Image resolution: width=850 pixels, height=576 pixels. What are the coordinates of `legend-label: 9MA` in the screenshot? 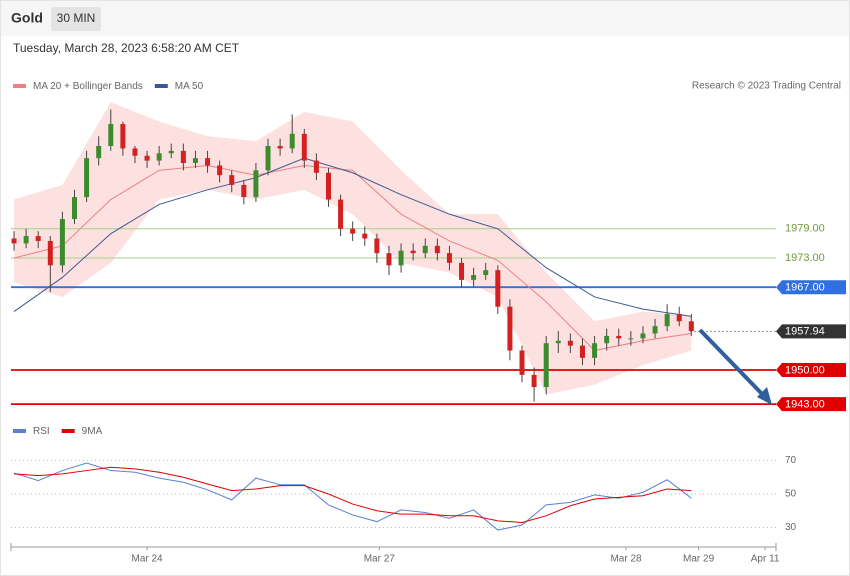 It's located at (92, 431).